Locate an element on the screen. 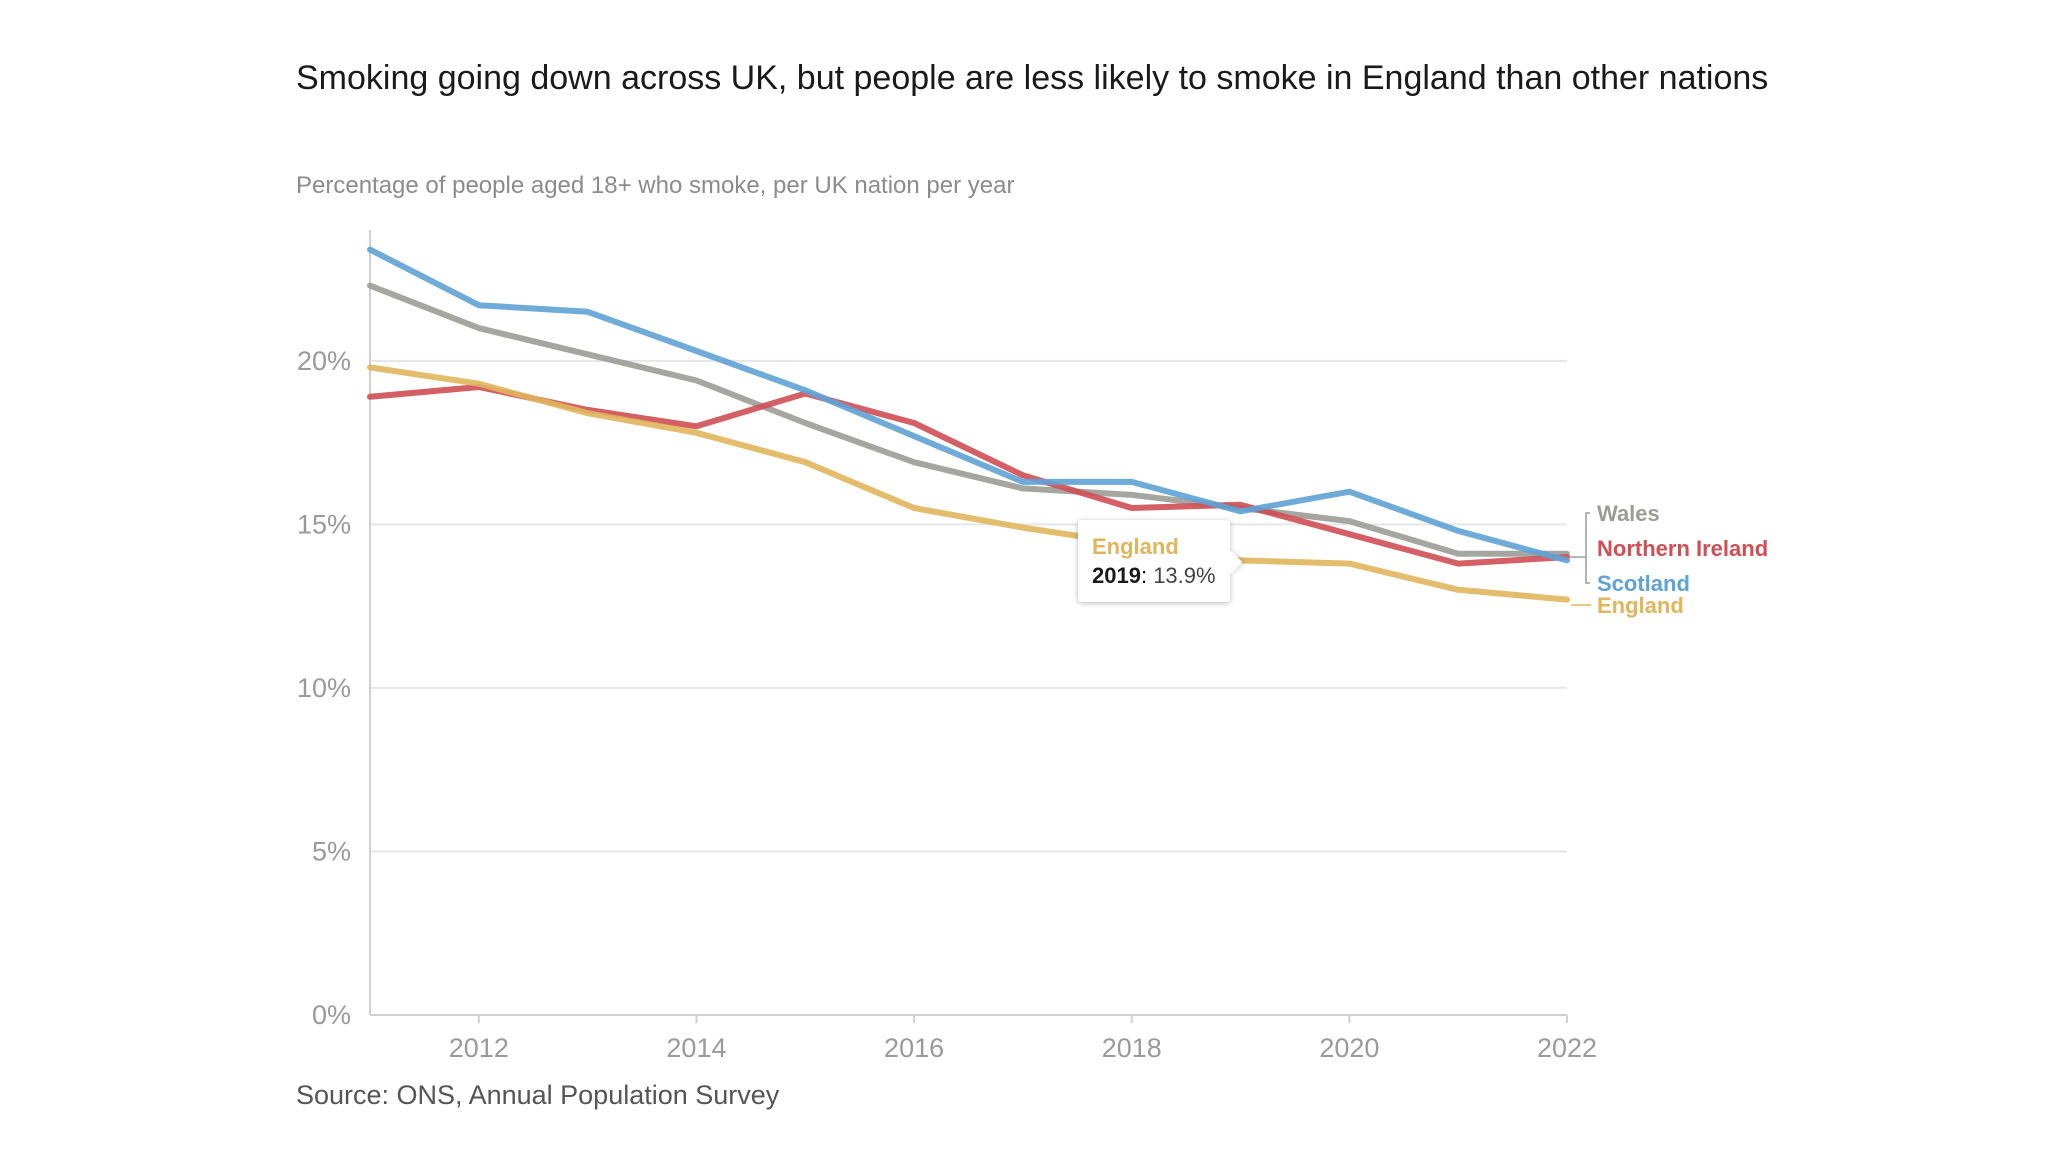  chart-source: Source: ONS, Annual Population Survey is located at coordinates (538, 1095).